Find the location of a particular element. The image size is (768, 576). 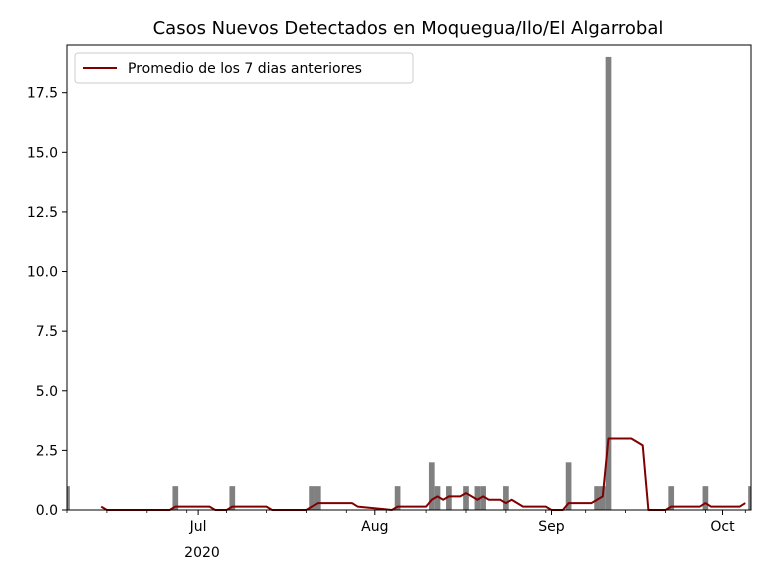

y-tick-label: 5.0 is located at coordinates (47, 392).